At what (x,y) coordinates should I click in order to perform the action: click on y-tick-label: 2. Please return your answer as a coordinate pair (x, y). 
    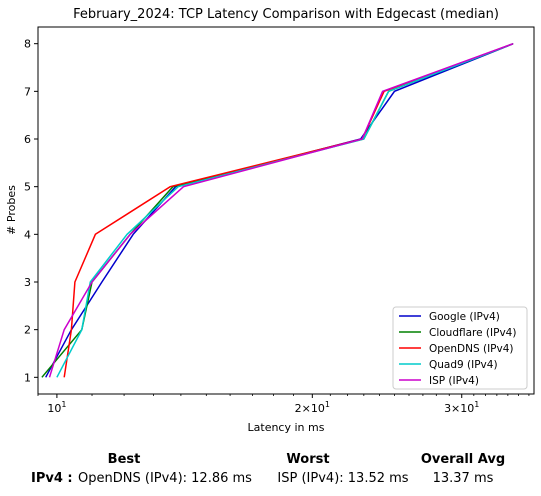
    Looking at the image, I should click on (27, 330).